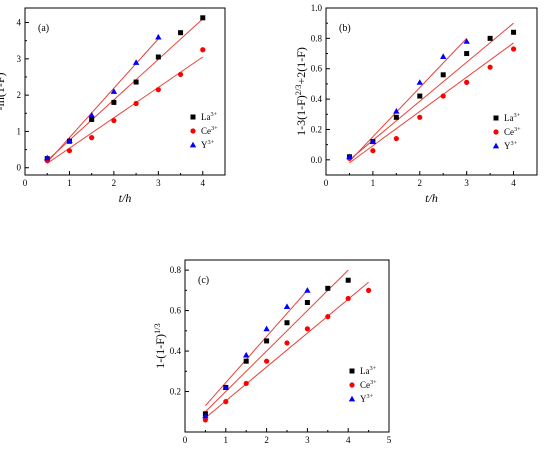 The image size is (550, 449). Describe the element at coordinates (125, 198) in the screenshot. I see `x-axis-label: t/h` at that location.